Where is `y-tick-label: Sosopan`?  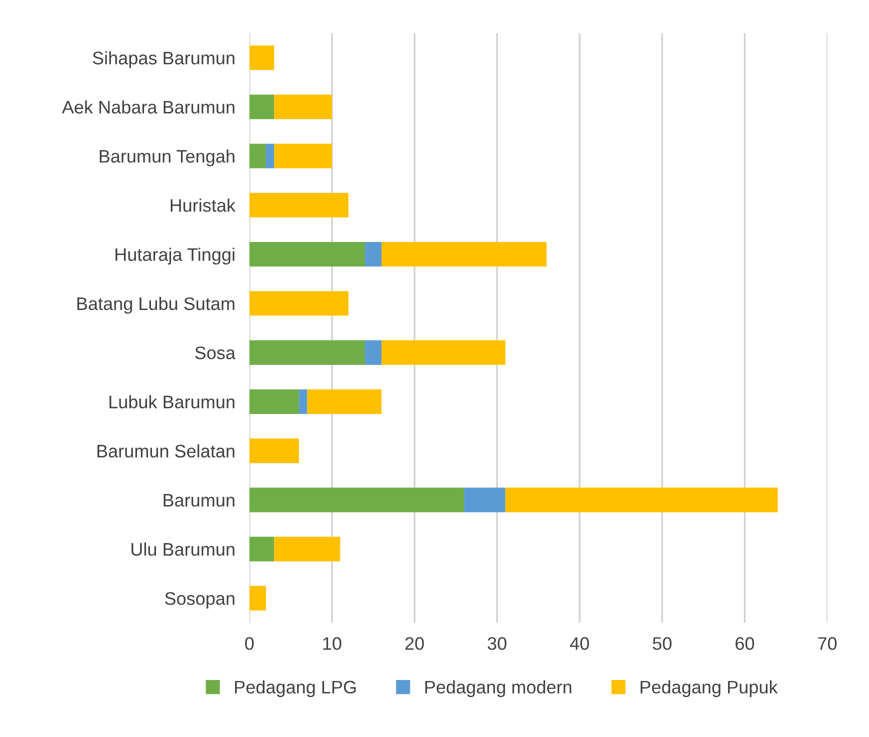
y-tick-label: Sosopan is located at coordinates (199, 600).